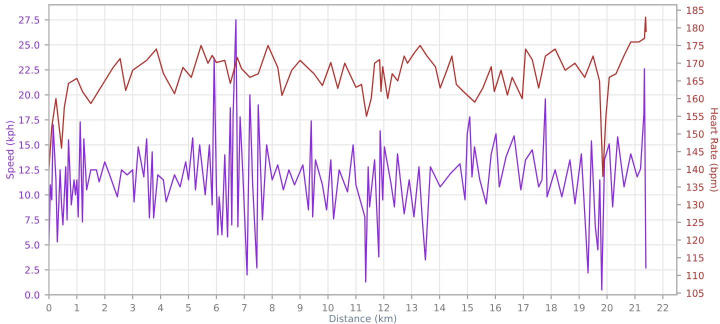 The width and height of the screenshot is (720, 324). What do you see at coordinates (412, 308) in the screenshot?
I see `x-tick-label: 13` at bounding box center [412, 308].